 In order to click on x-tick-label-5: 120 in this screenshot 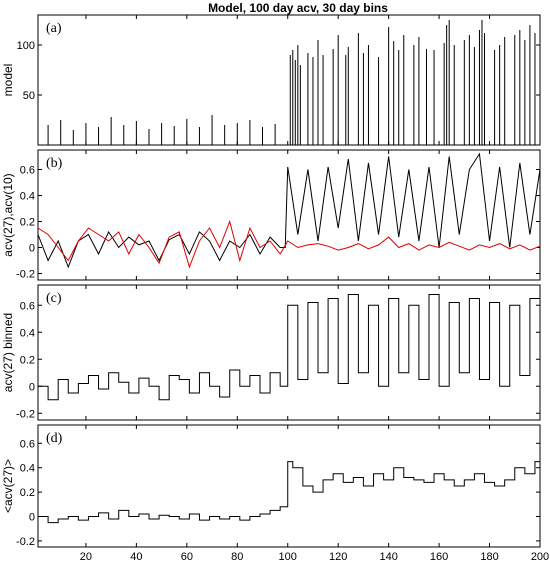, I will do `click(338, 557)`.